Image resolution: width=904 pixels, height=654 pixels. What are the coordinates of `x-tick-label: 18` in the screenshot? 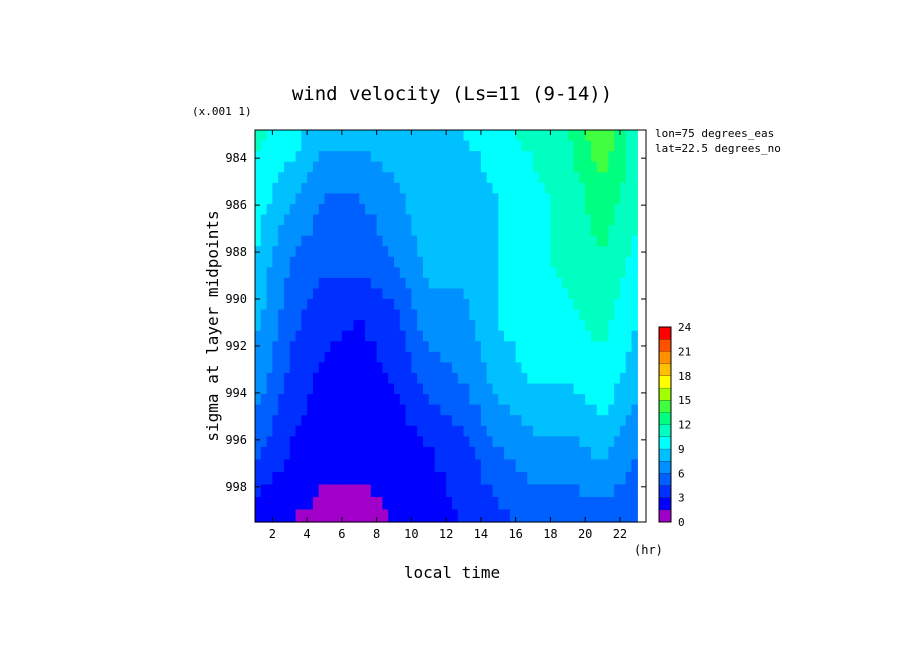 It's located at (550, 534).